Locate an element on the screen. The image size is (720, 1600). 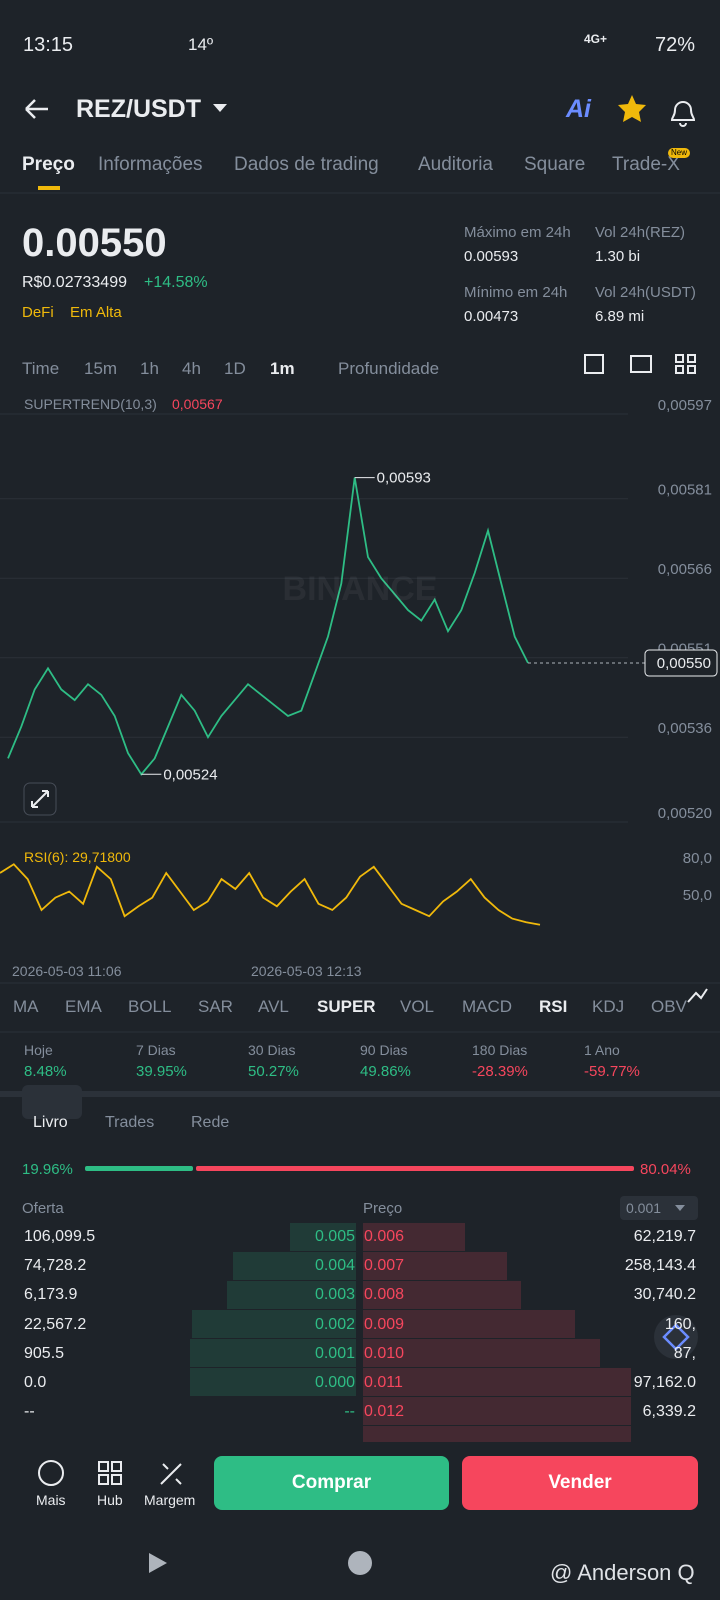
status-network: 4G+ is located at coordinates (596, 39).